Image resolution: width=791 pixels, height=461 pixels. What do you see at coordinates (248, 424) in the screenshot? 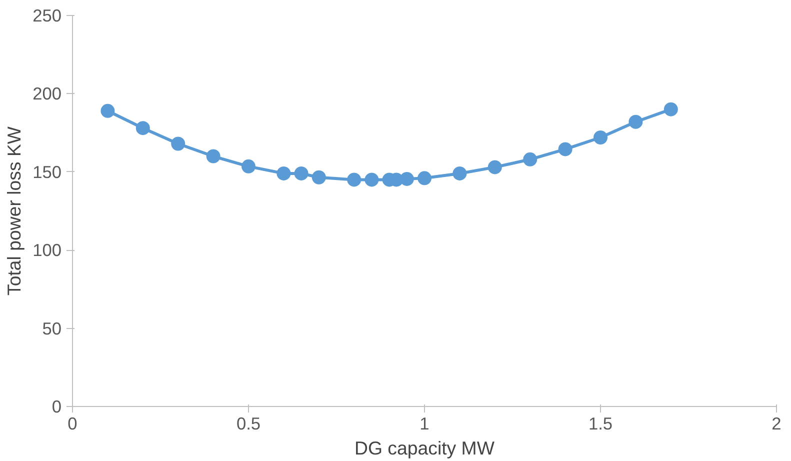
I see `x-tick-label: 0.5` at bounding box center [248, 424].